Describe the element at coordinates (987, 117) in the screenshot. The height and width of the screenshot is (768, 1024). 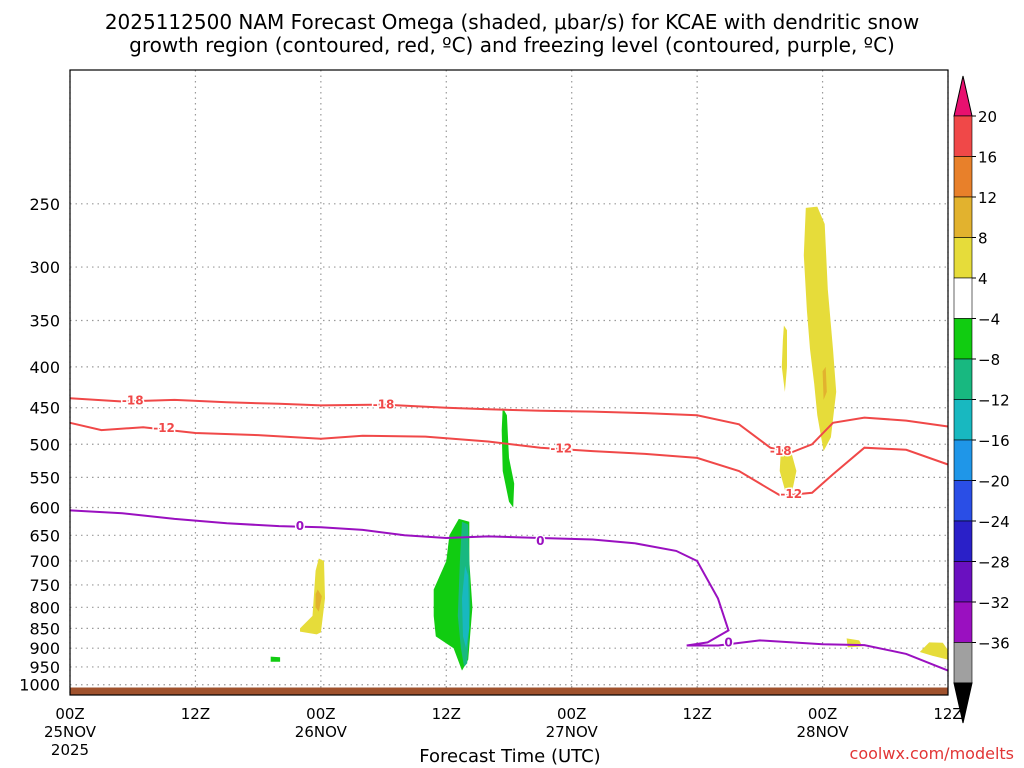
I see `colorbar-label: 20` at that location.